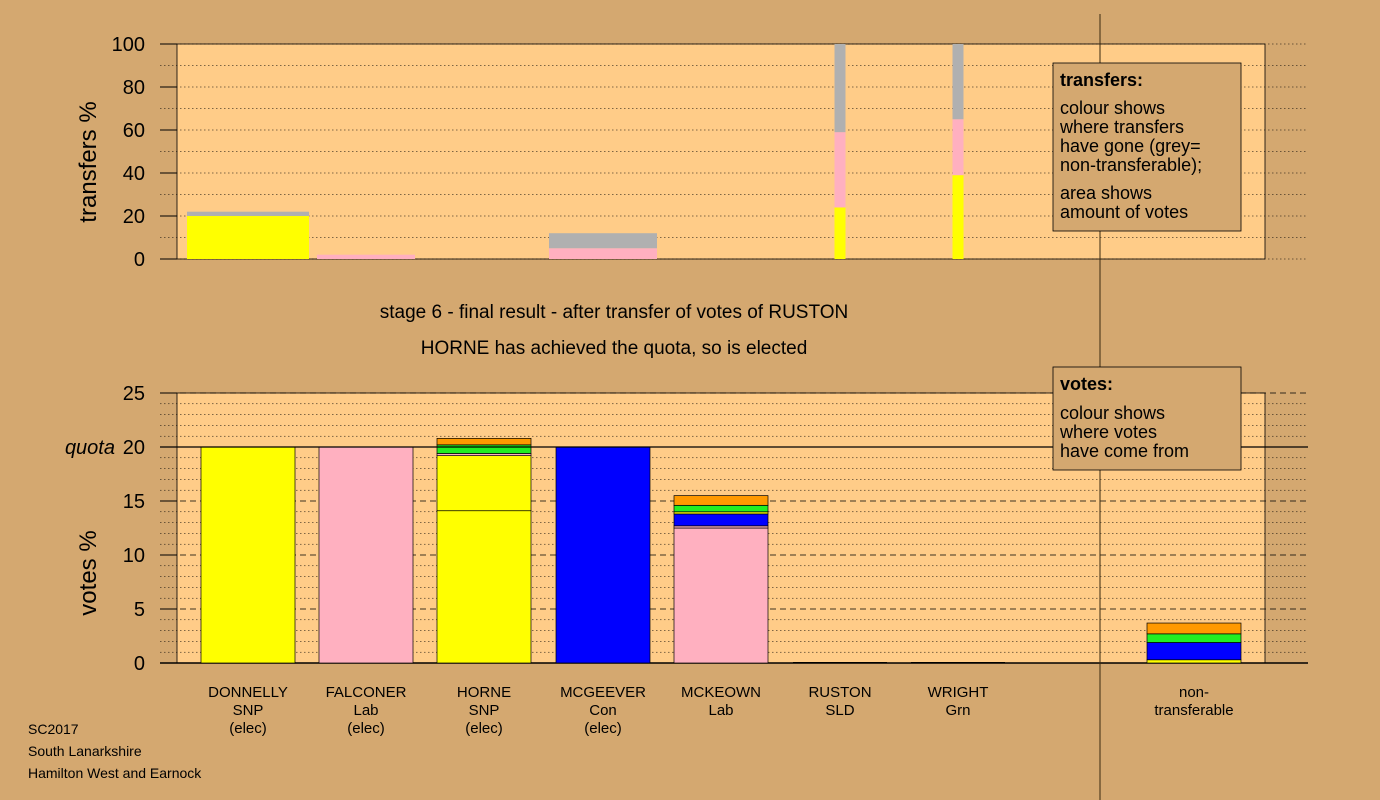  I want to click on votes-y-ticks: 0 5 10 15 20 25, so click(150, 529).